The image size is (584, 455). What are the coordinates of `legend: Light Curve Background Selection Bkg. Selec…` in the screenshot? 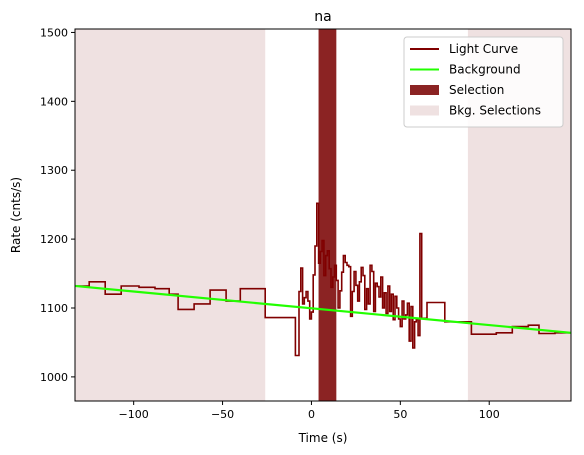 It's located at (483, 82).